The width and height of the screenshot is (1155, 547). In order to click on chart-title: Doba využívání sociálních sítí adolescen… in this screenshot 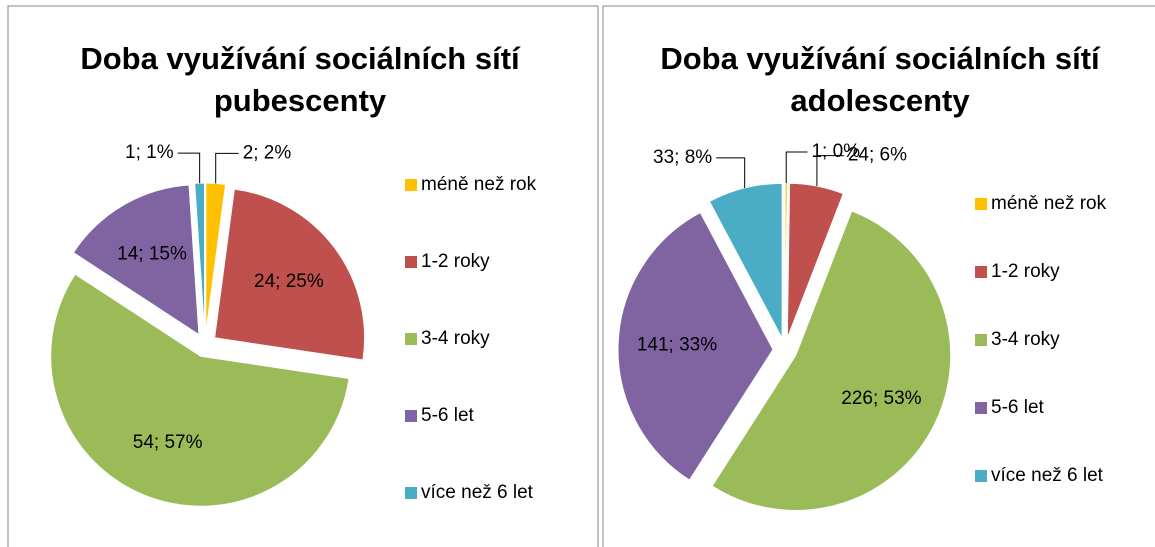, I will do `click(880, 79)`.